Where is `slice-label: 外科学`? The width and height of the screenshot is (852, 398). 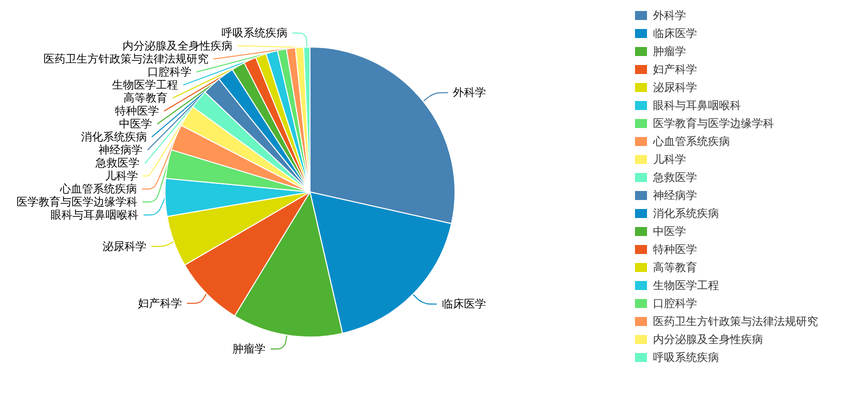
slice-label: 外科学 is located at coordinates (469, 93).